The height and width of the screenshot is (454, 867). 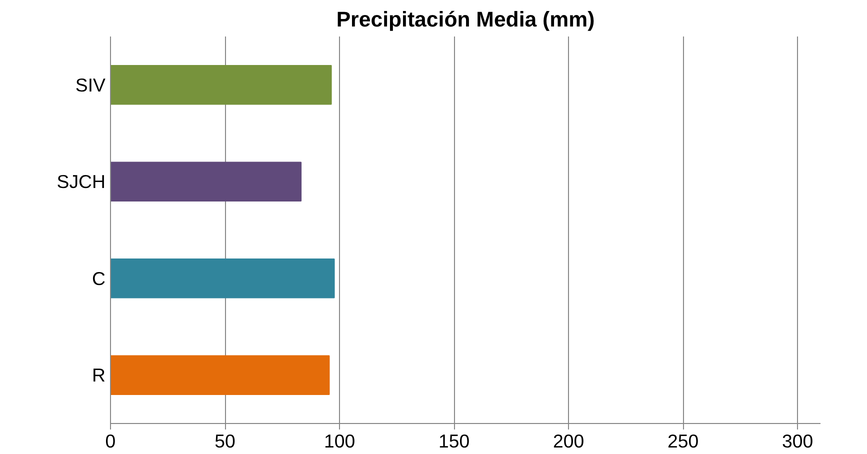 I want to click on x-tick-label: 0, so click(x=110, y=441).